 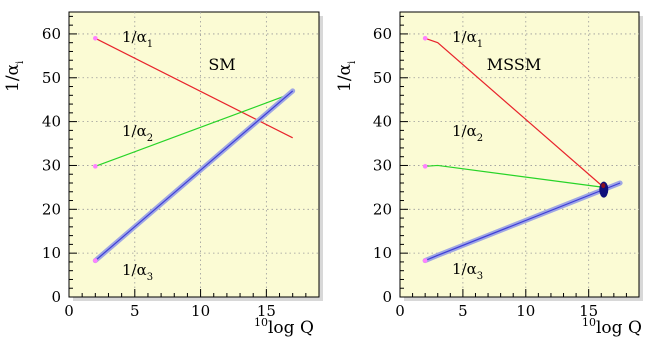 I want to click on series-line-alpha3, so click(x=522, y=222).